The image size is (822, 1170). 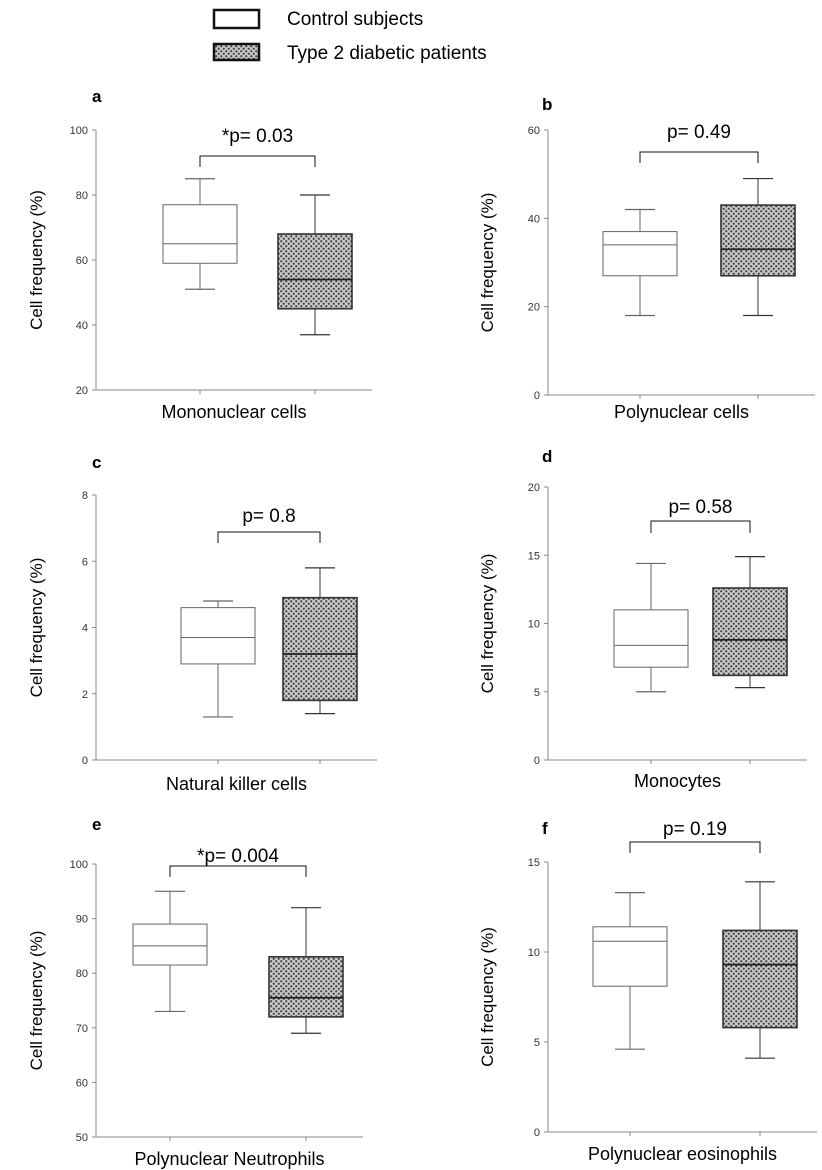 I want to click on y-tick-label: 2, so click(x=85, y=695).